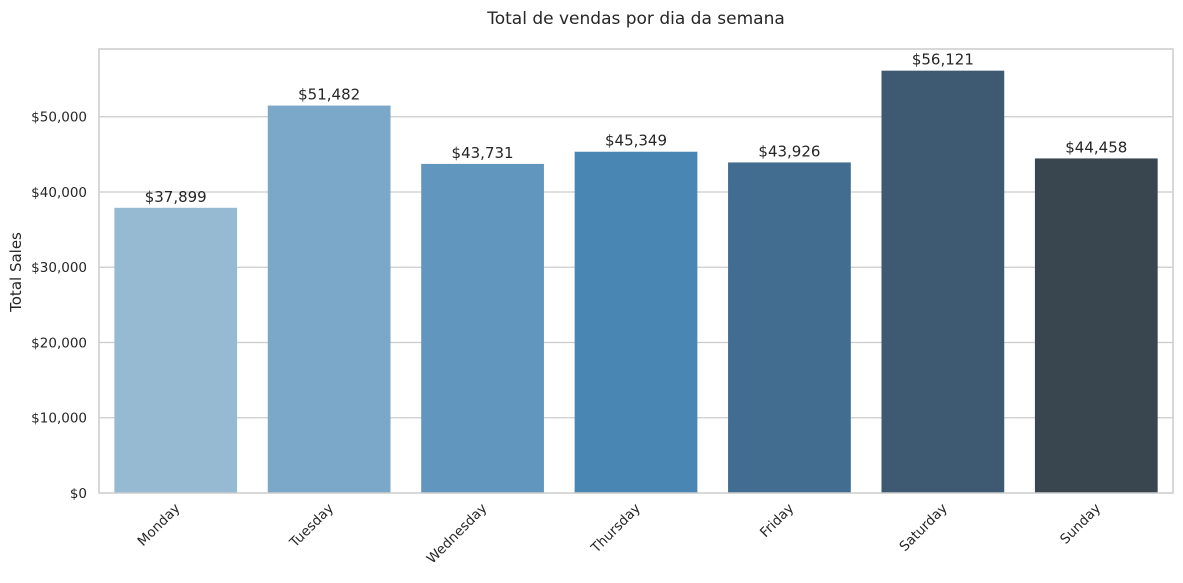 The image size is (1183, 583). I want to click on x-tick-label: Saturday, so click(923, 528).